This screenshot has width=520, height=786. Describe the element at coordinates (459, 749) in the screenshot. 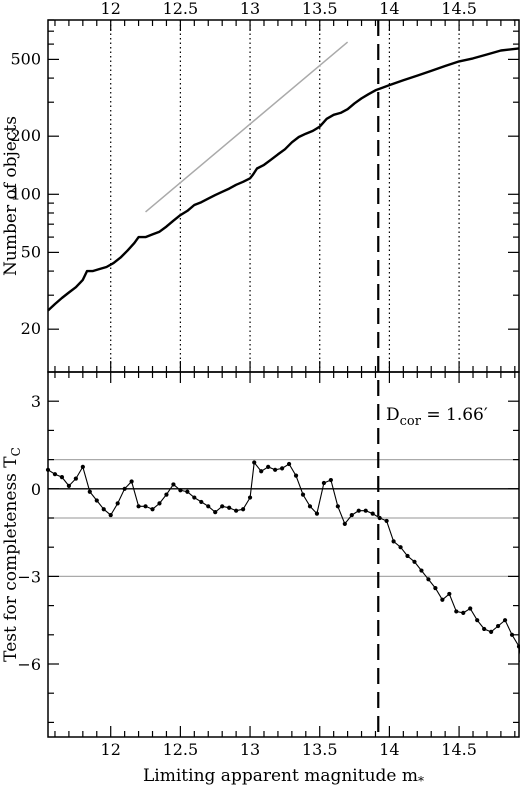

I see `bottom-x-tick-label: 14.5` at that location.